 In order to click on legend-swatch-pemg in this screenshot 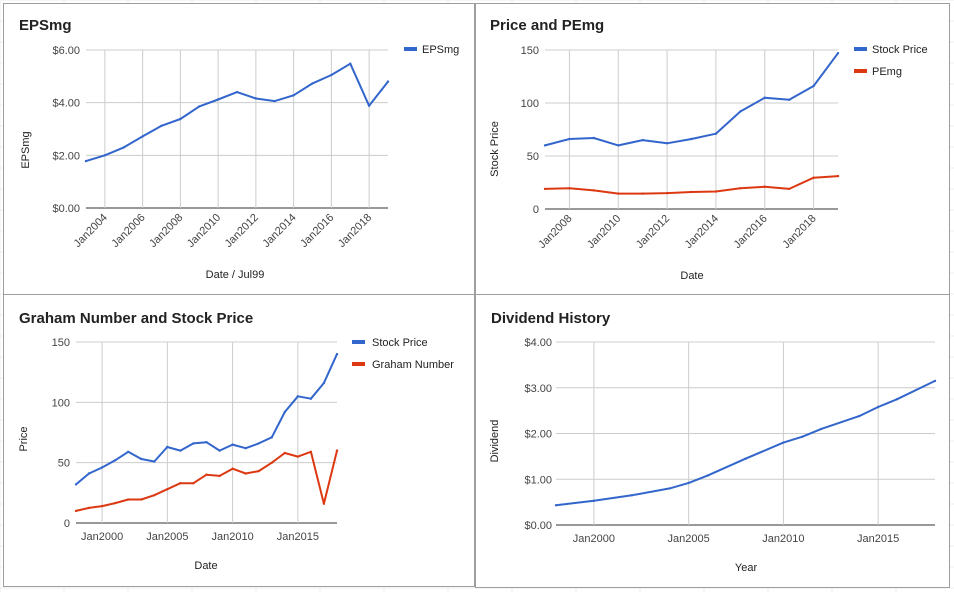, I will do `click(860, 71)`.